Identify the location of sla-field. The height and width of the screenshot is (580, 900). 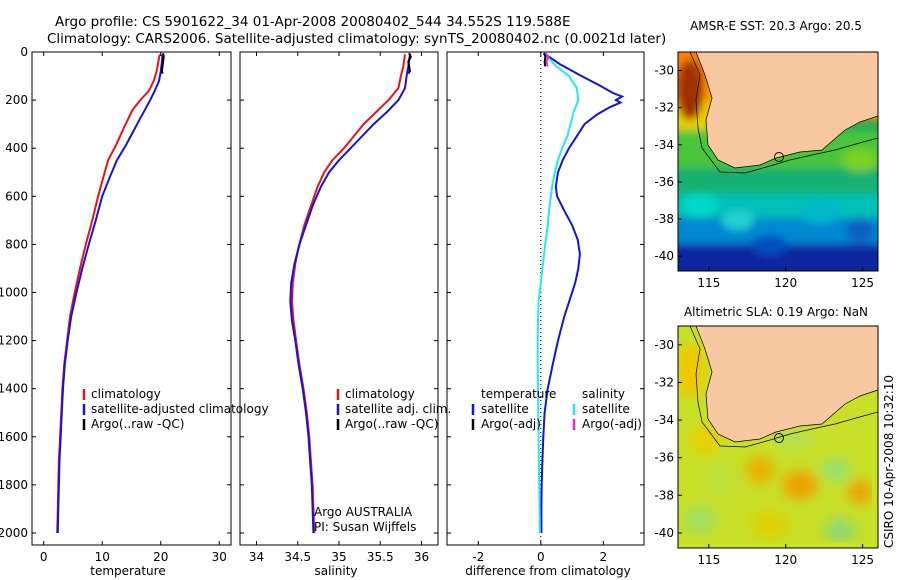
(778, 437).